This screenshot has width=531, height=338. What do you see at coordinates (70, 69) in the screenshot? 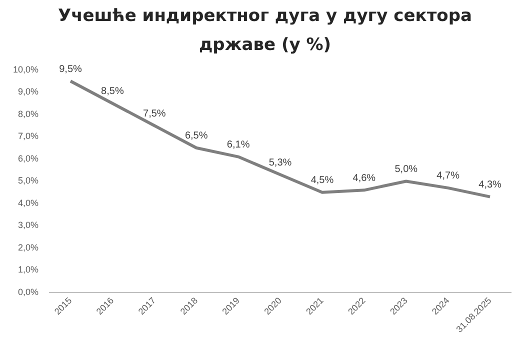
I see `data-label: 9,5%` at bounding box center [70, 69].